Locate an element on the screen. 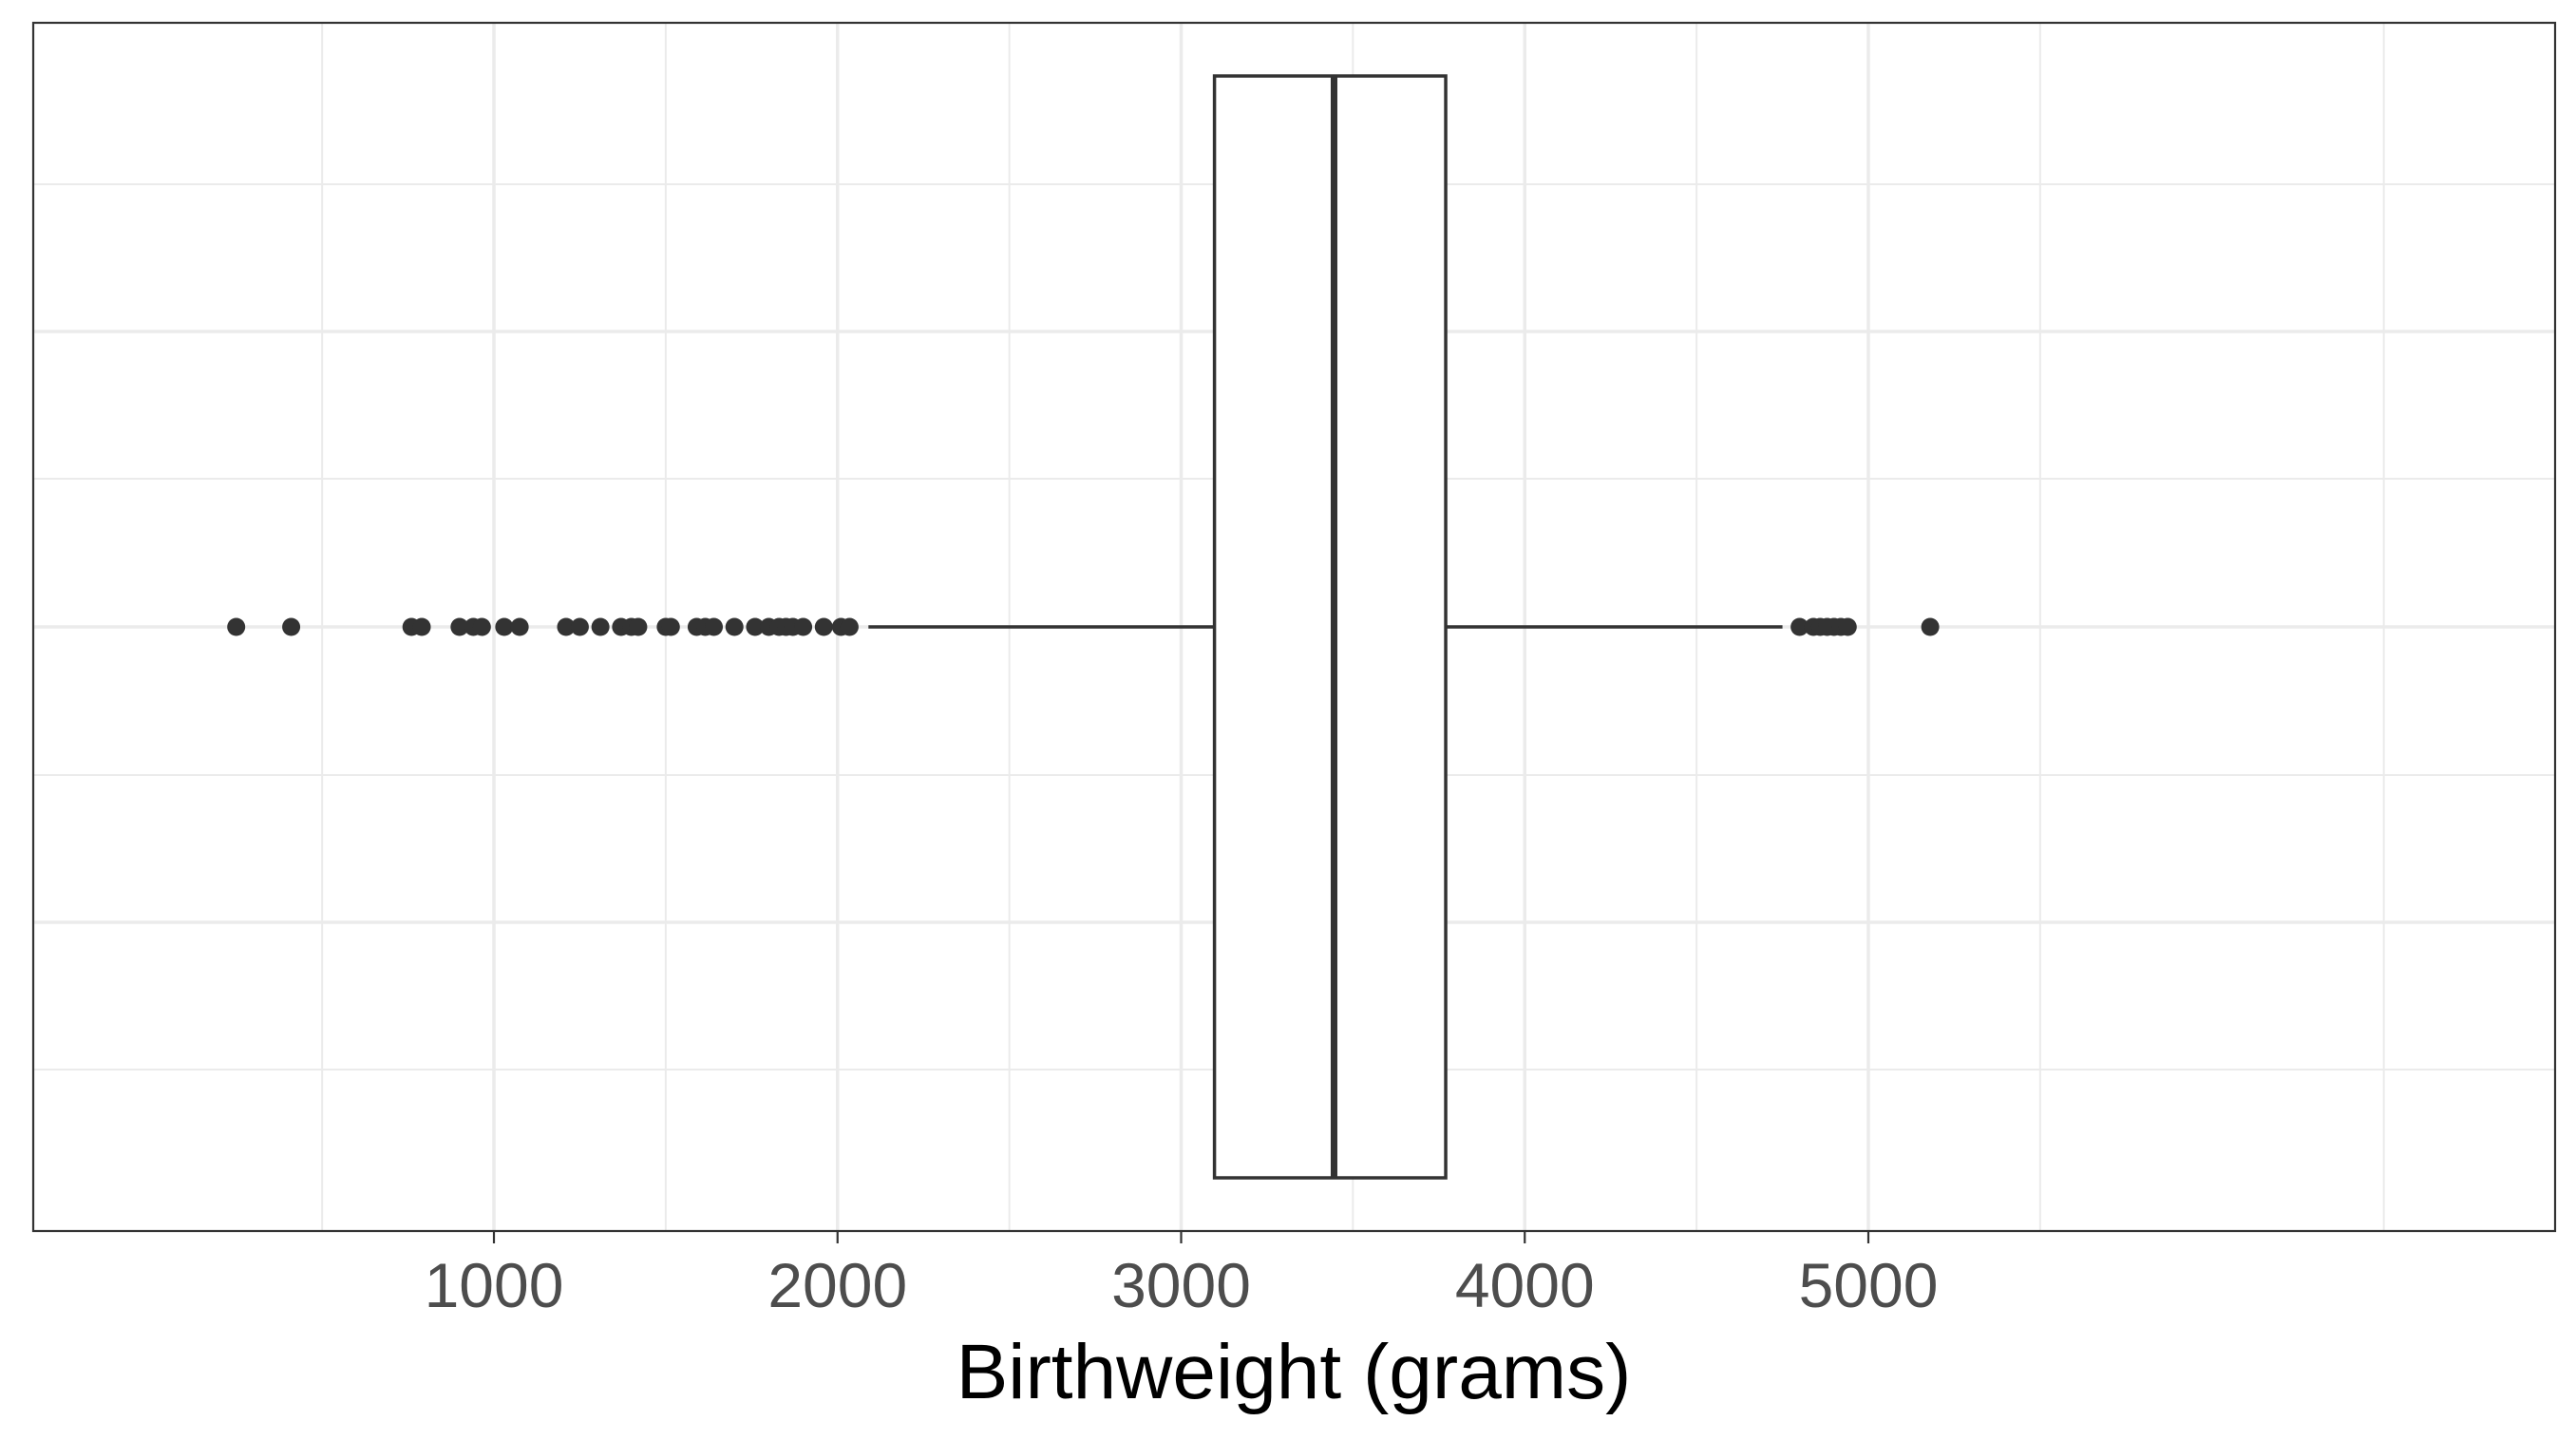  interquartile-box is located at coordinates (1330, 627).